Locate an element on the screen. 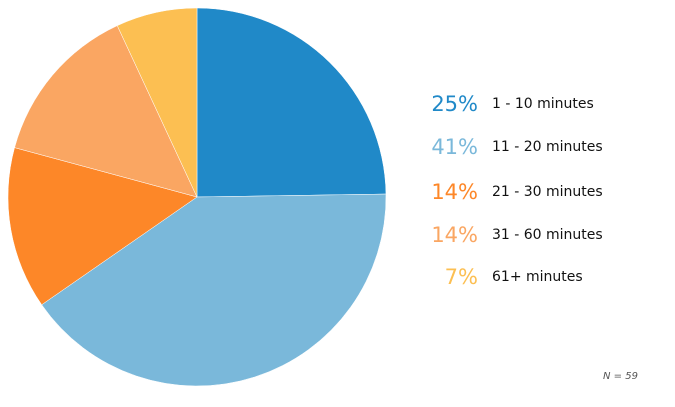 The image size is (675, 407). legend-item-1-10-minutes: 25% 1 - 10 minutes is located at coordinates (502, 104).